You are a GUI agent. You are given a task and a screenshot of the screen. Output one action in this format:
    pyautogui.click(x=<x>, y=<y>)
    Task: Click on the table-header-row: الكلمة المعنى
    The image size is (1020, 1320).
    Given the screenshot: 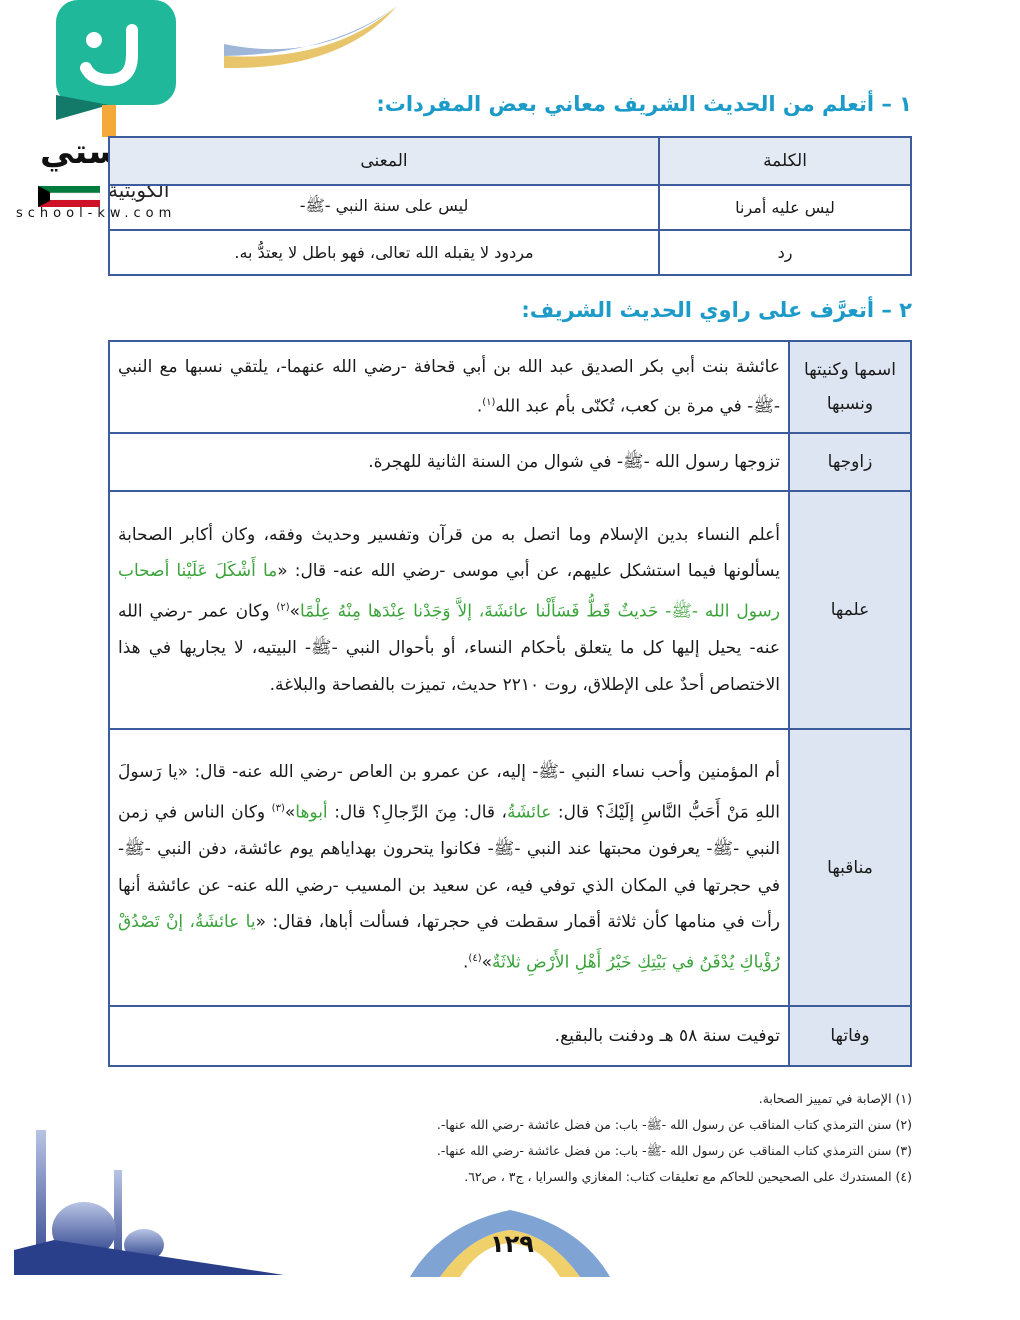 What is the action you would take?
    pyautogui.click(x=510, y=161)
    